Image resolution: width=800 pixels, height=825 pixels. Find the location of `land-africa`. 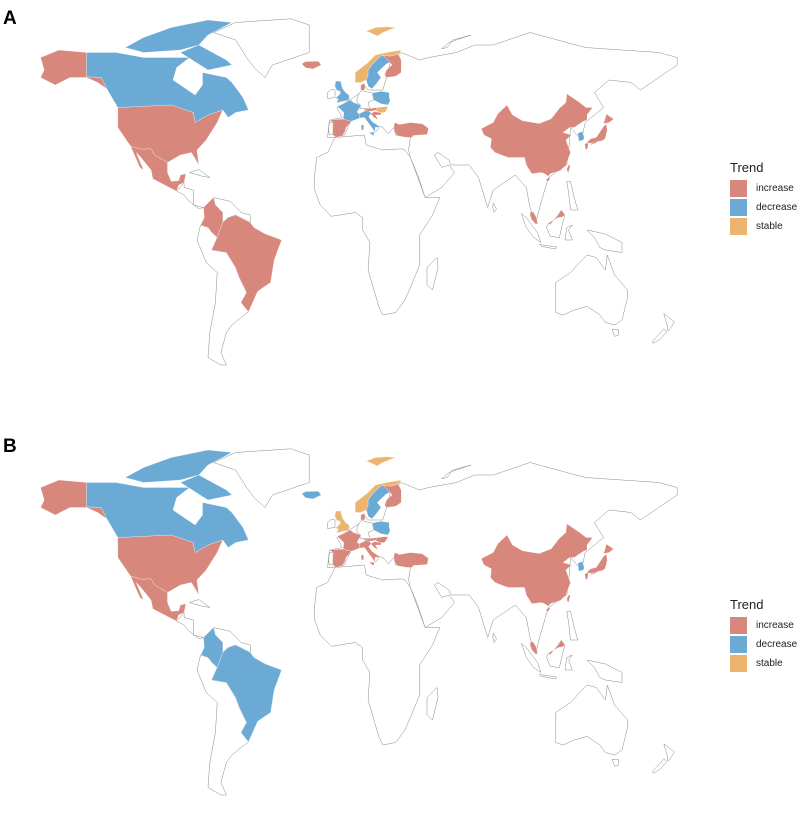

land-africa is located at coordinates (377, 225).